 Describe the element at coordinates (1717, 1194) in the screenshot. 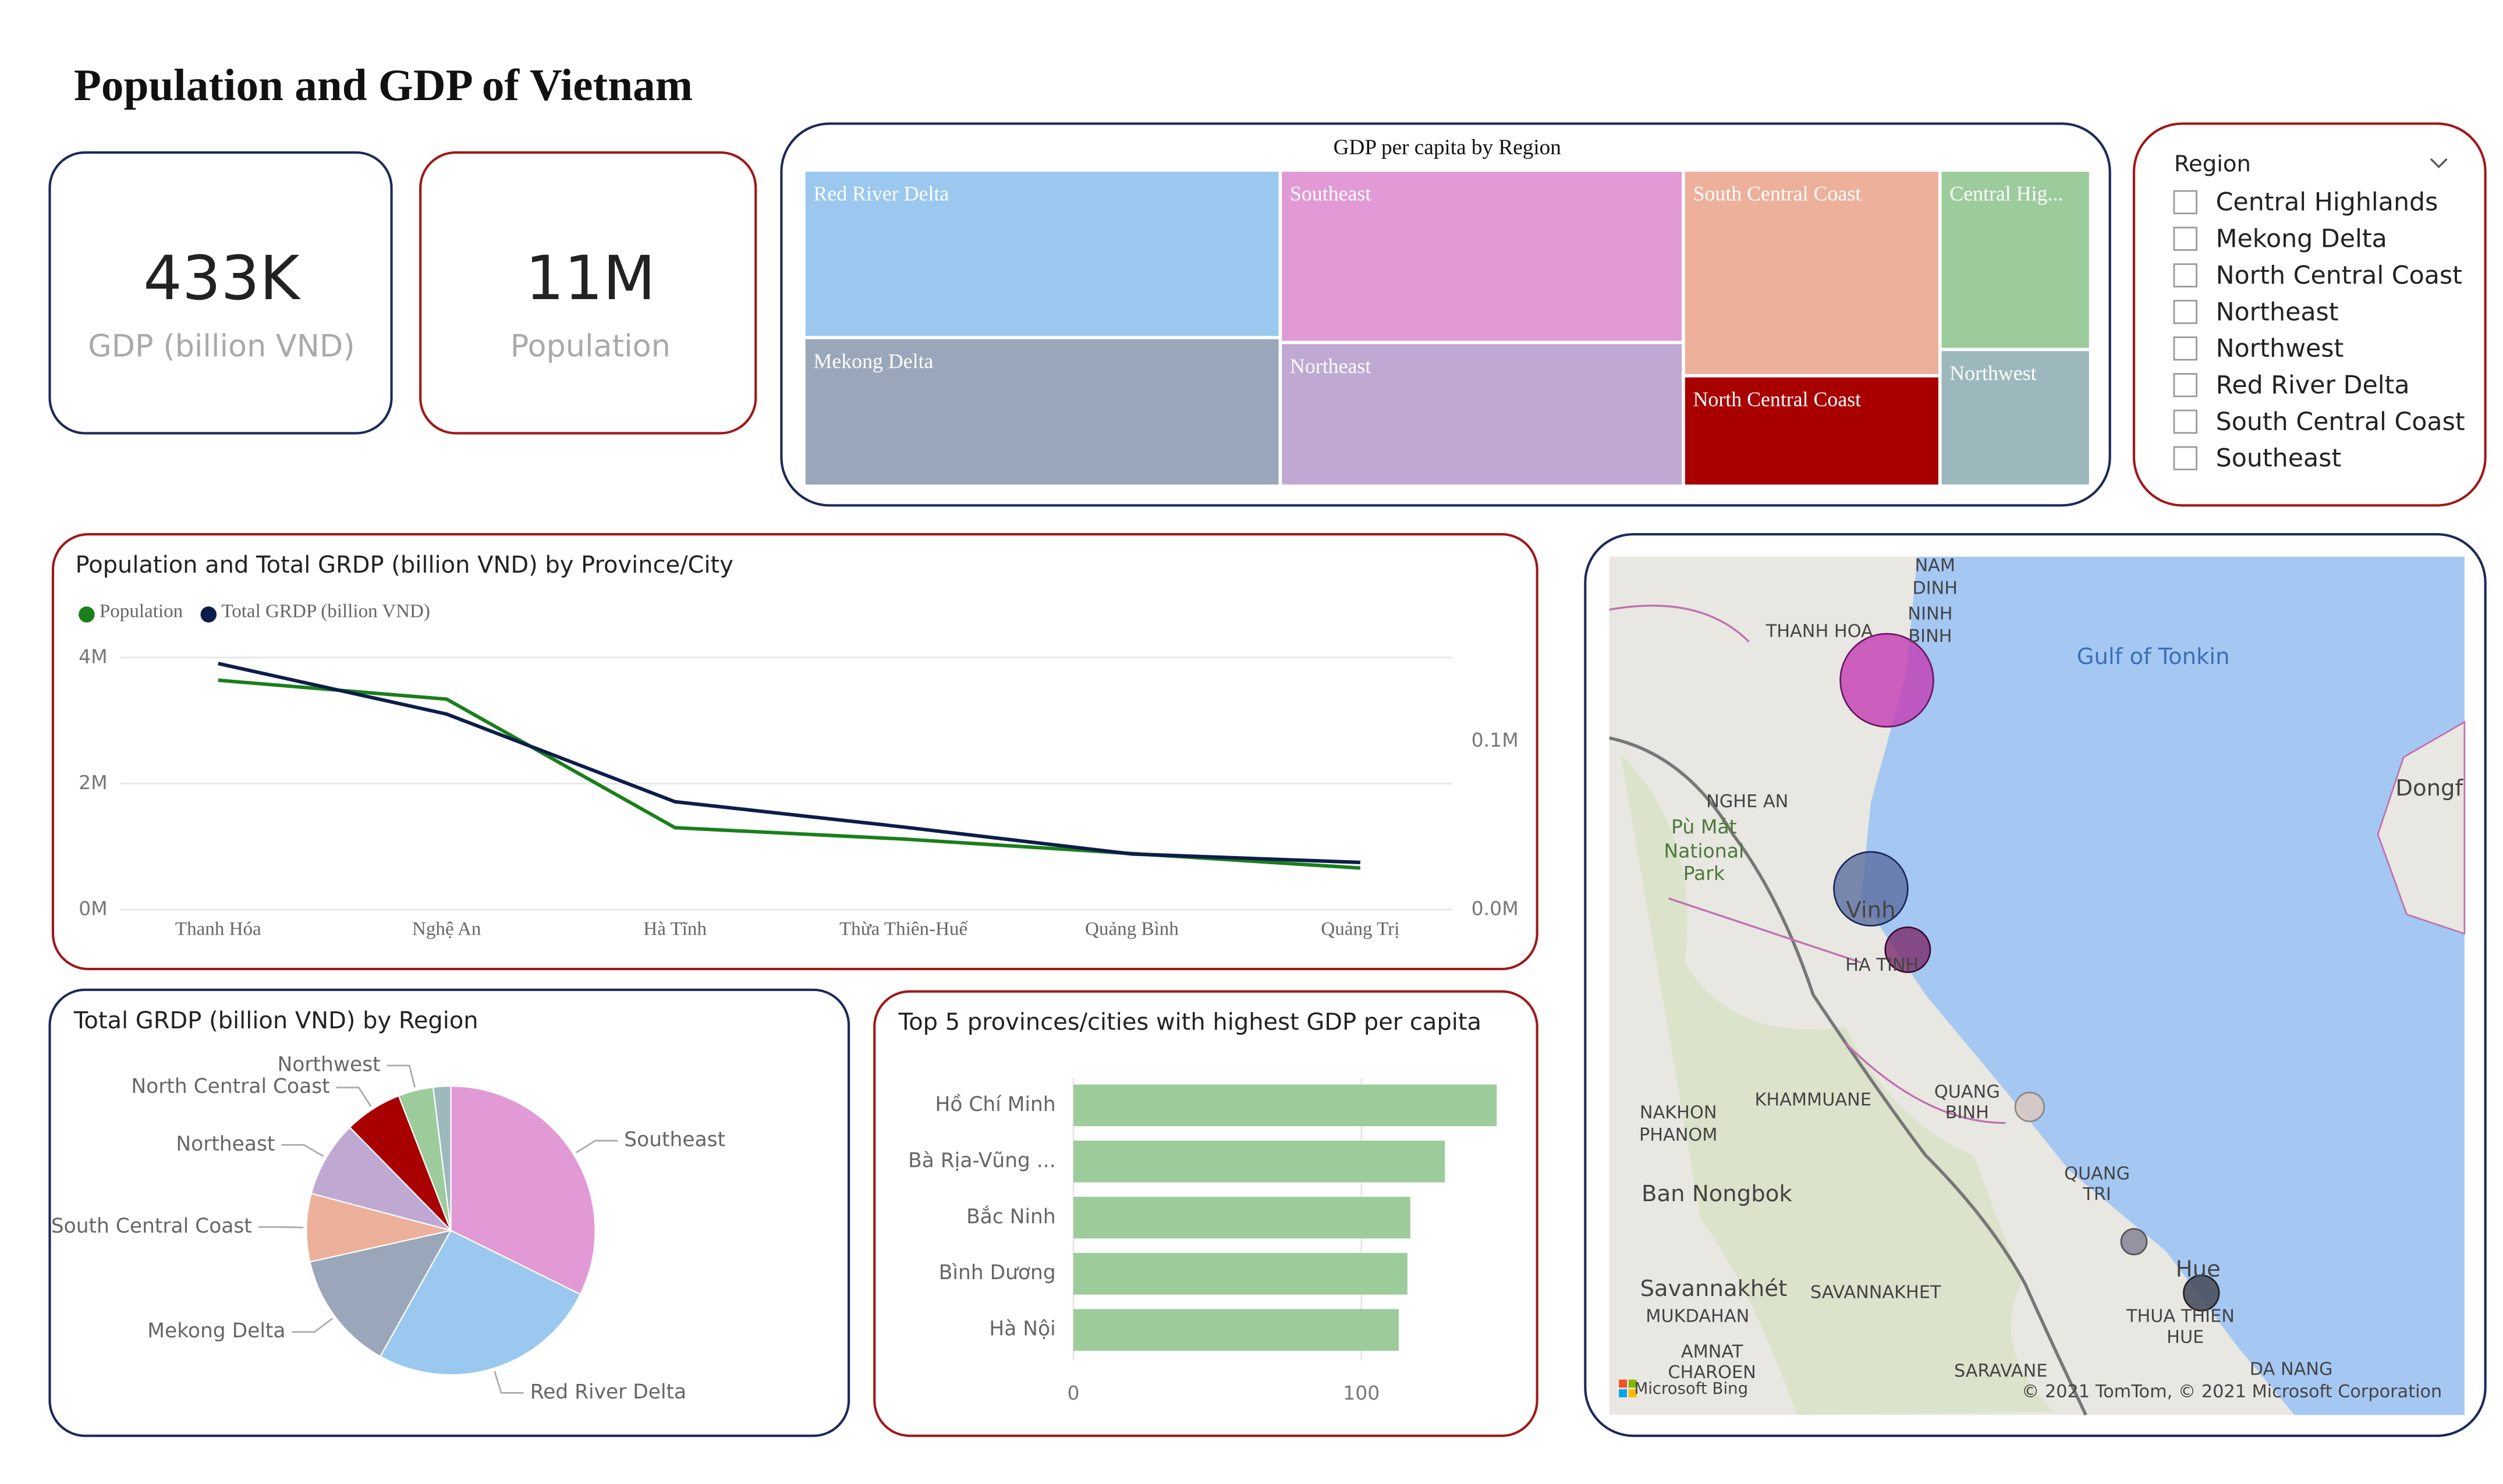

I see `map-label: Ban Nongbok` at that location.